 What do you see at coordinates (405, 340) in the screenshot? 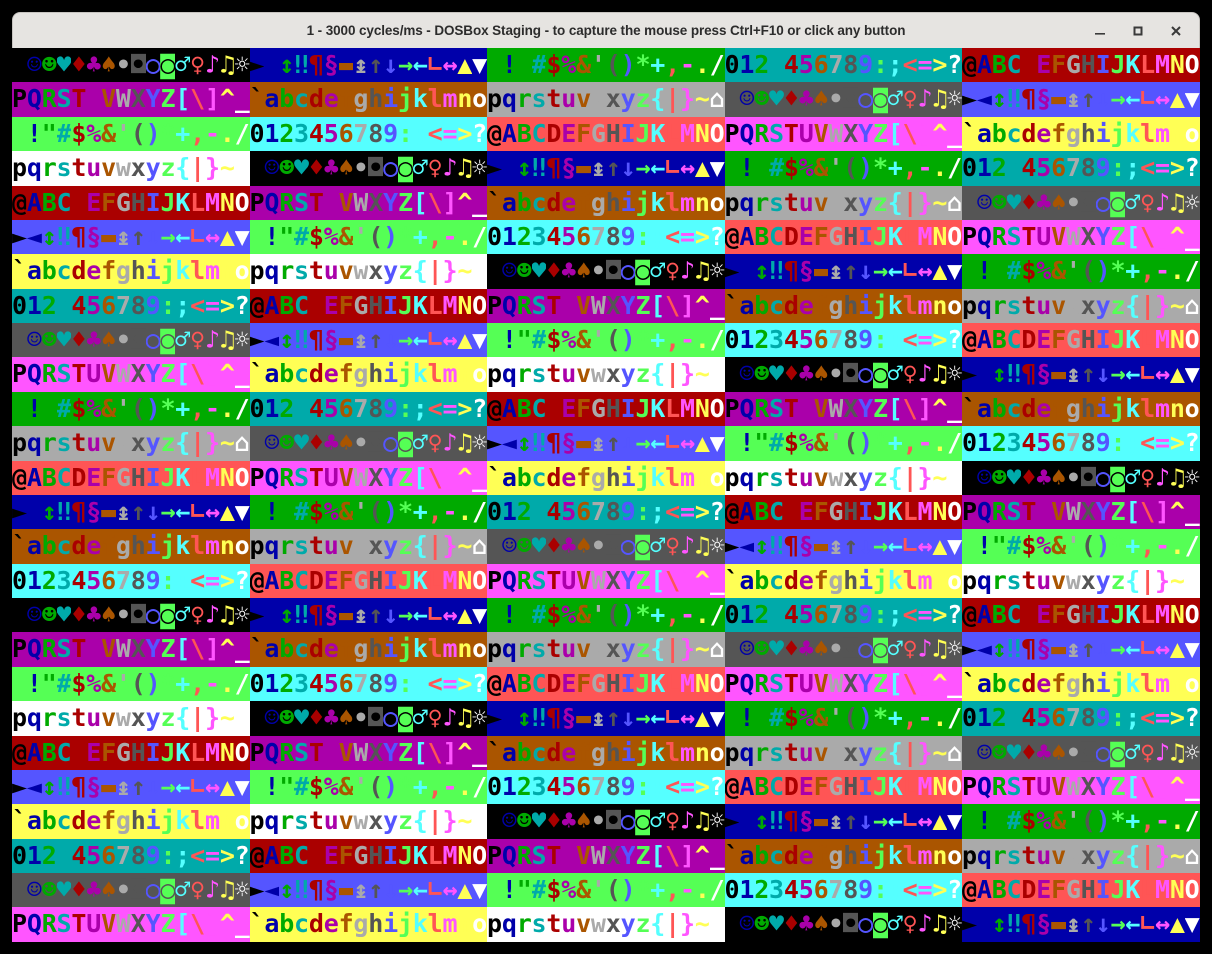
I see `dos-char-cell: →` at bounding box center [405, 340].